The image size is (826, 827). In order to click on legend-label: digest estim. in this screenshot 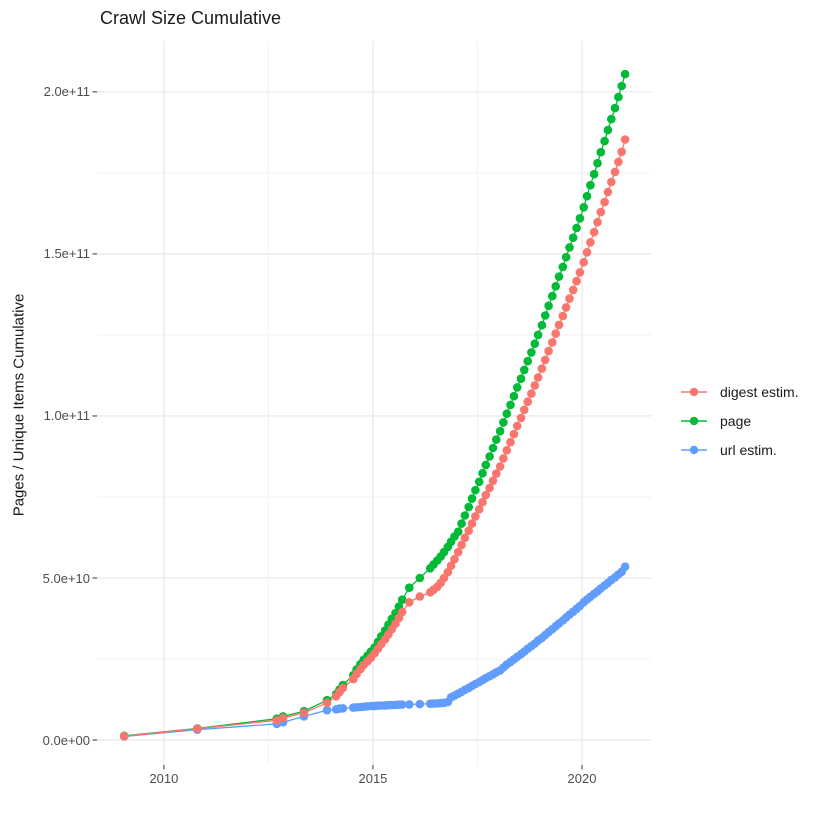, I will do `click(759, 392)`.